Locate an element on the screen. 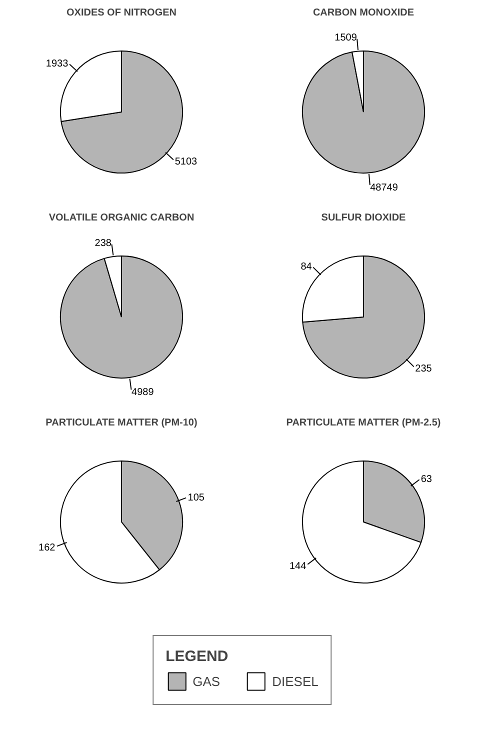  data-label: 84 is located at coordinates (306, 266).